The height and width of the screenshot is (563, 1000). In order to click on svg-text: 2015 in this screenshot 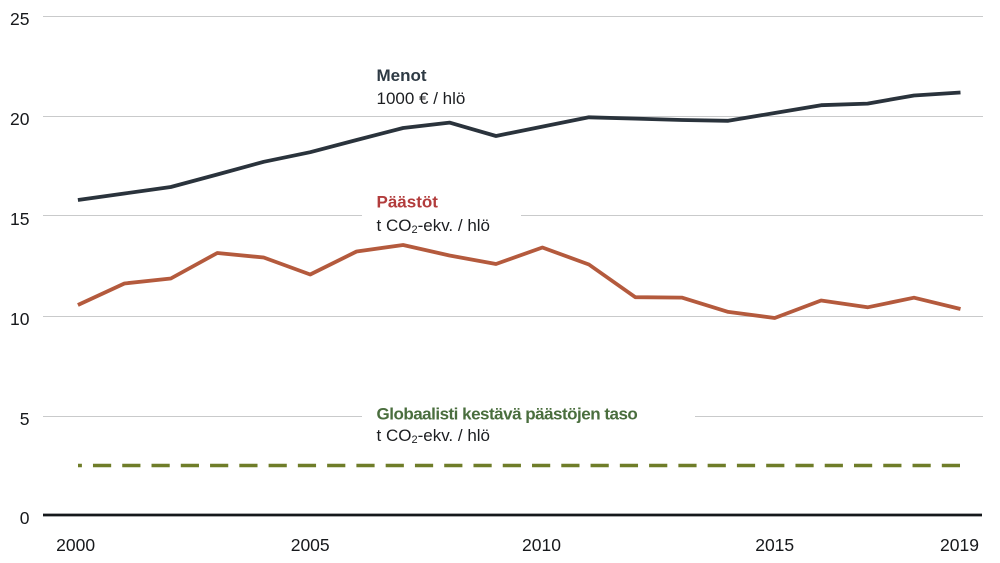, I will do `click(774, 545)`.